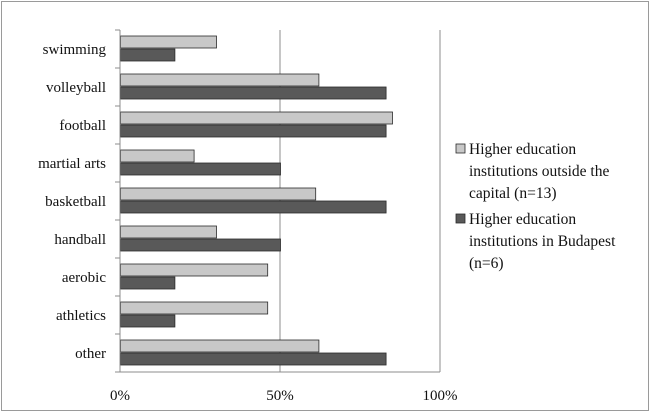  I want to click on tick-labels: 0% 50% 100%, so click(284, 396).